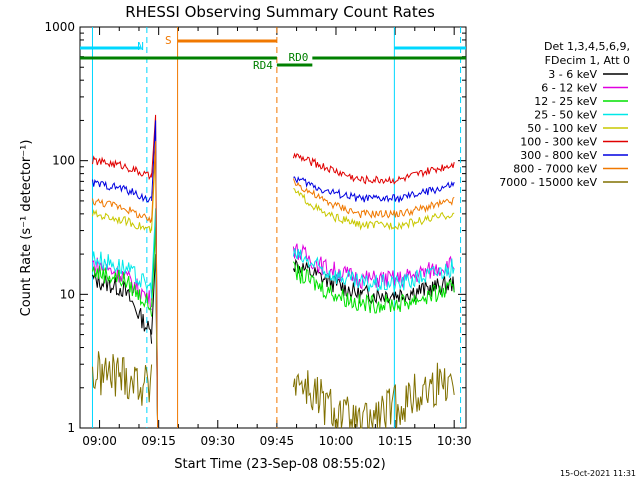 The width and height of the screenshot is (640, 480). I want to click on flare-spike, so click(155, 285).